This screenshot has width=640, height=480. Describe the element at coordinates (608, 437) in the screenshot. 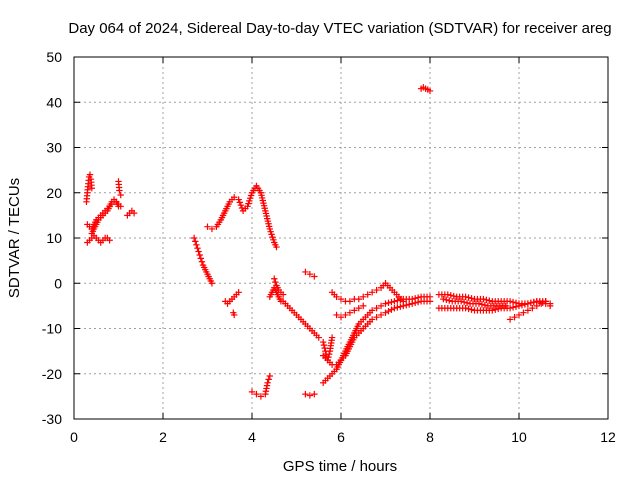

I see `x-tick-label: 12` at that location.